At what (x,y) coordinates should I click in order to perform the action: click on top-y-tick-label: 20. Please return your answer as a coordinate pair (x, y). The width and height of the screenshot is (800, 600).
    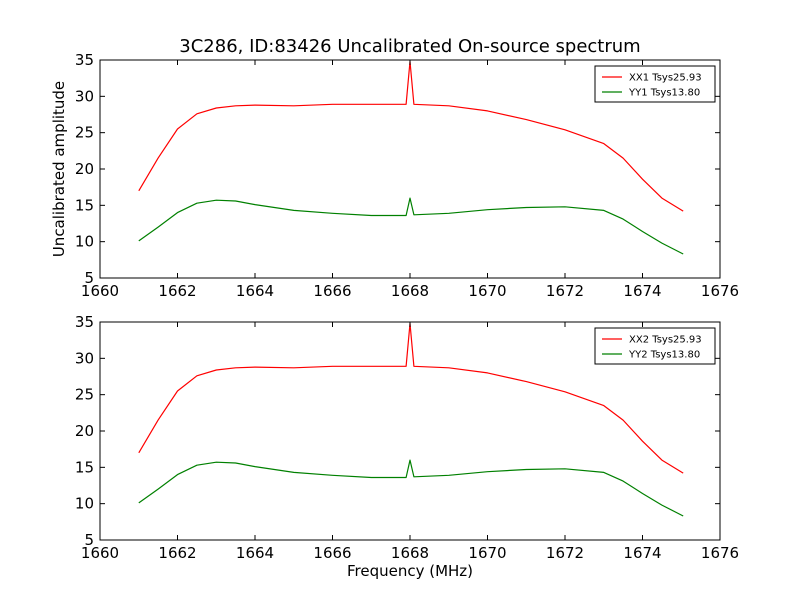
    Looking at the image, I should click on (84, 169).